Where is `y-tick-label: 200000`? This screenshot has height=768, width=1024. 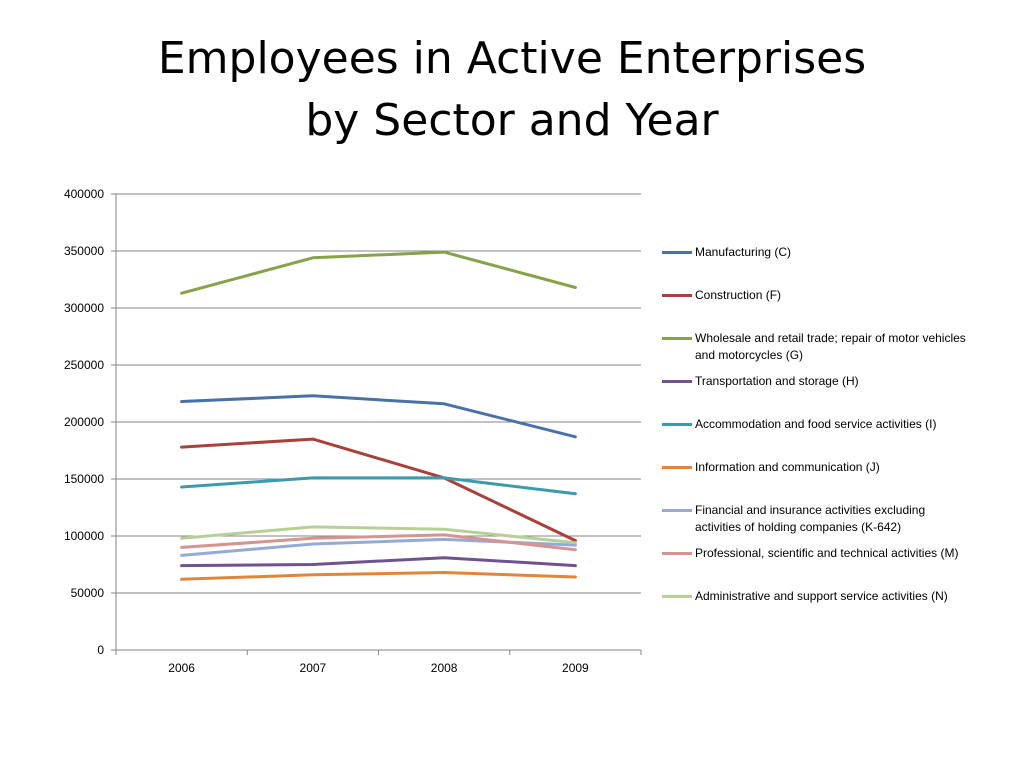 y-tick-label: 200000 is located at coordinates (84, 422).